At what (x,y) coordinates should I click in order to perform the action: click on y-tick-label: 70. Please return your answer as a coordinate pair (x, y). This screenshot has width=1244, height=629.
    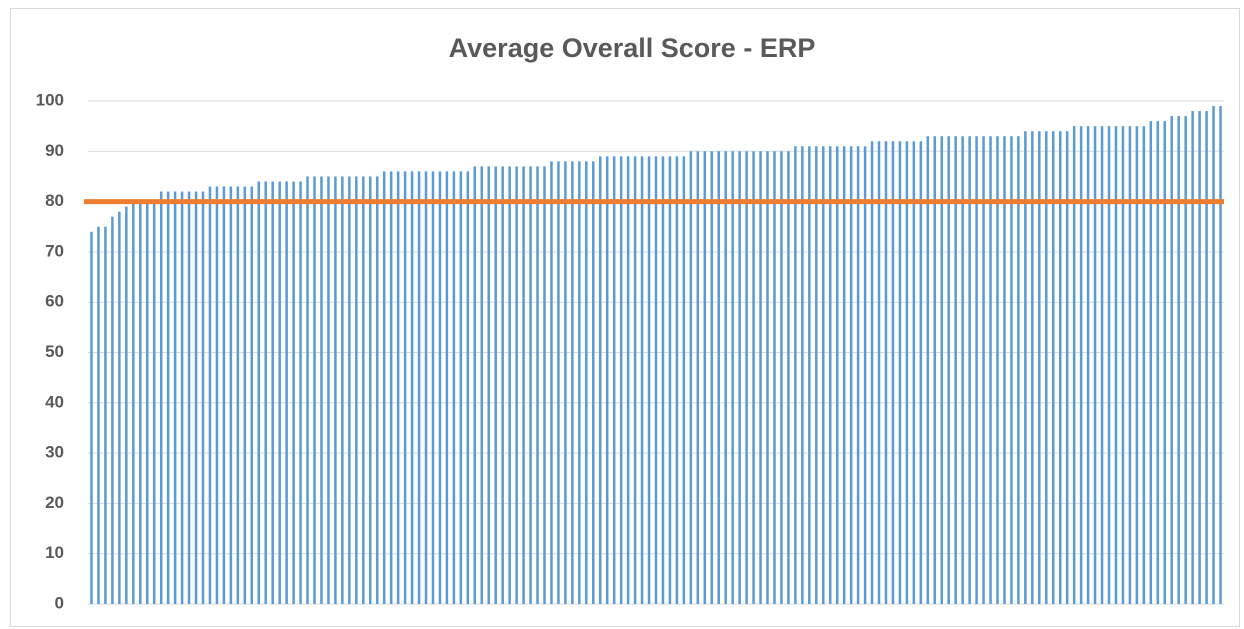
    Looking at the image, I should click on (54, 250).